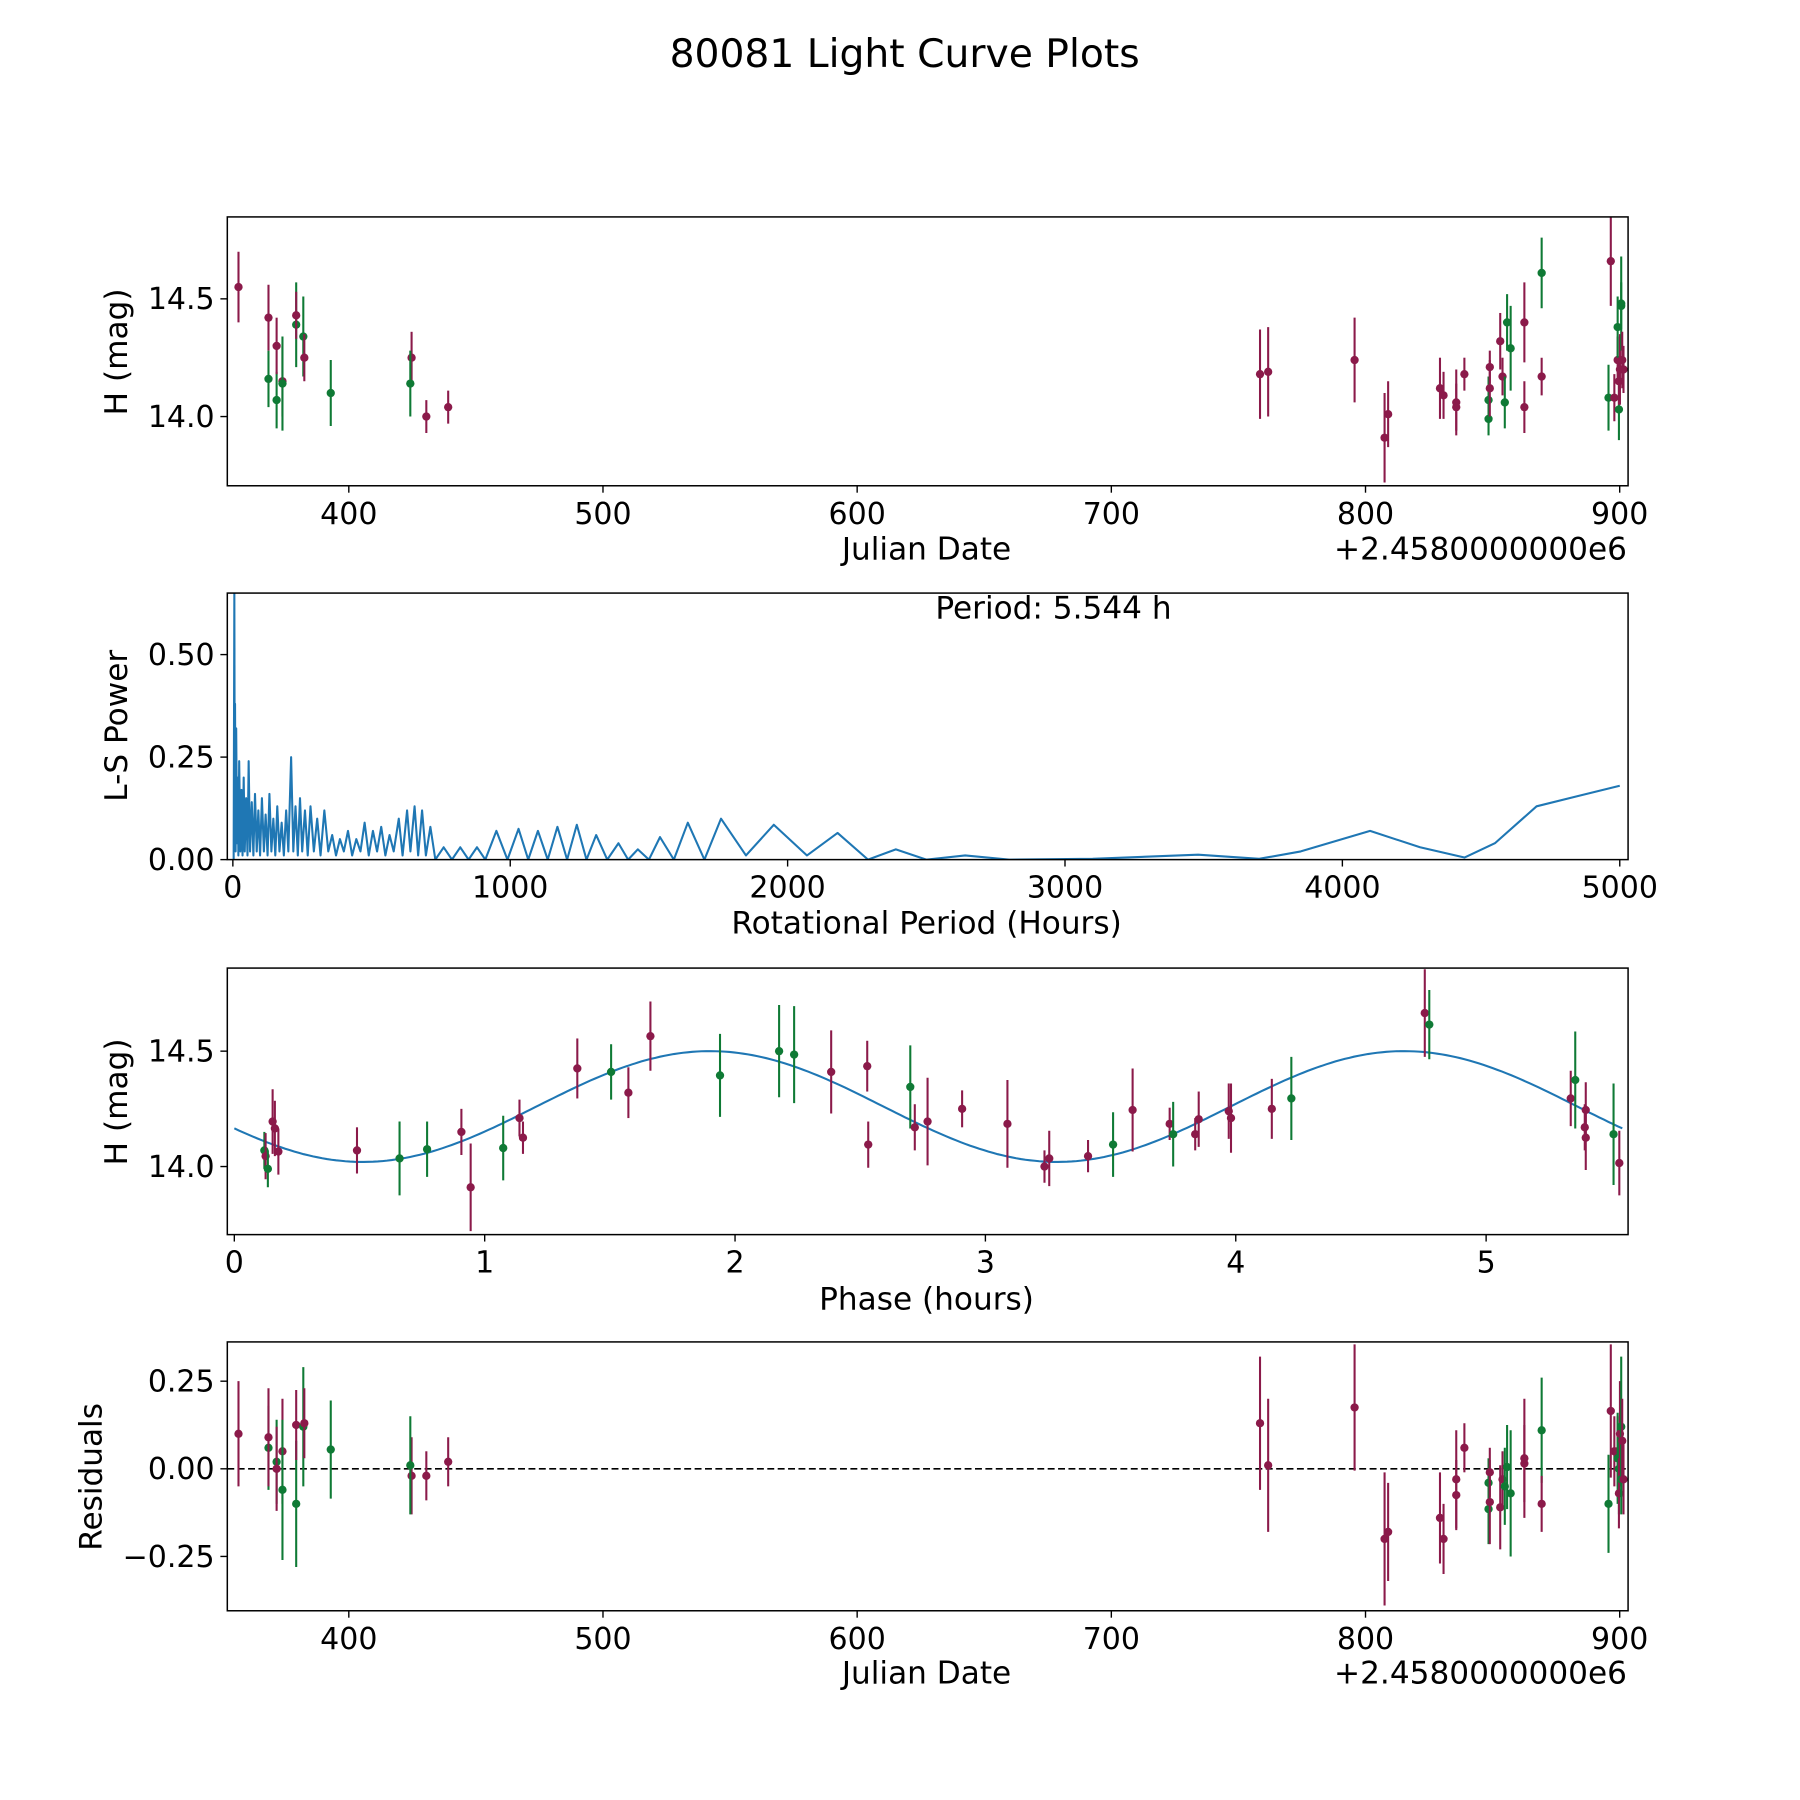  What do you see at coordinates (181, 1052) in the screenshot?
I see `y-tick-label: 14.5` at bounding box center [181, 1052].